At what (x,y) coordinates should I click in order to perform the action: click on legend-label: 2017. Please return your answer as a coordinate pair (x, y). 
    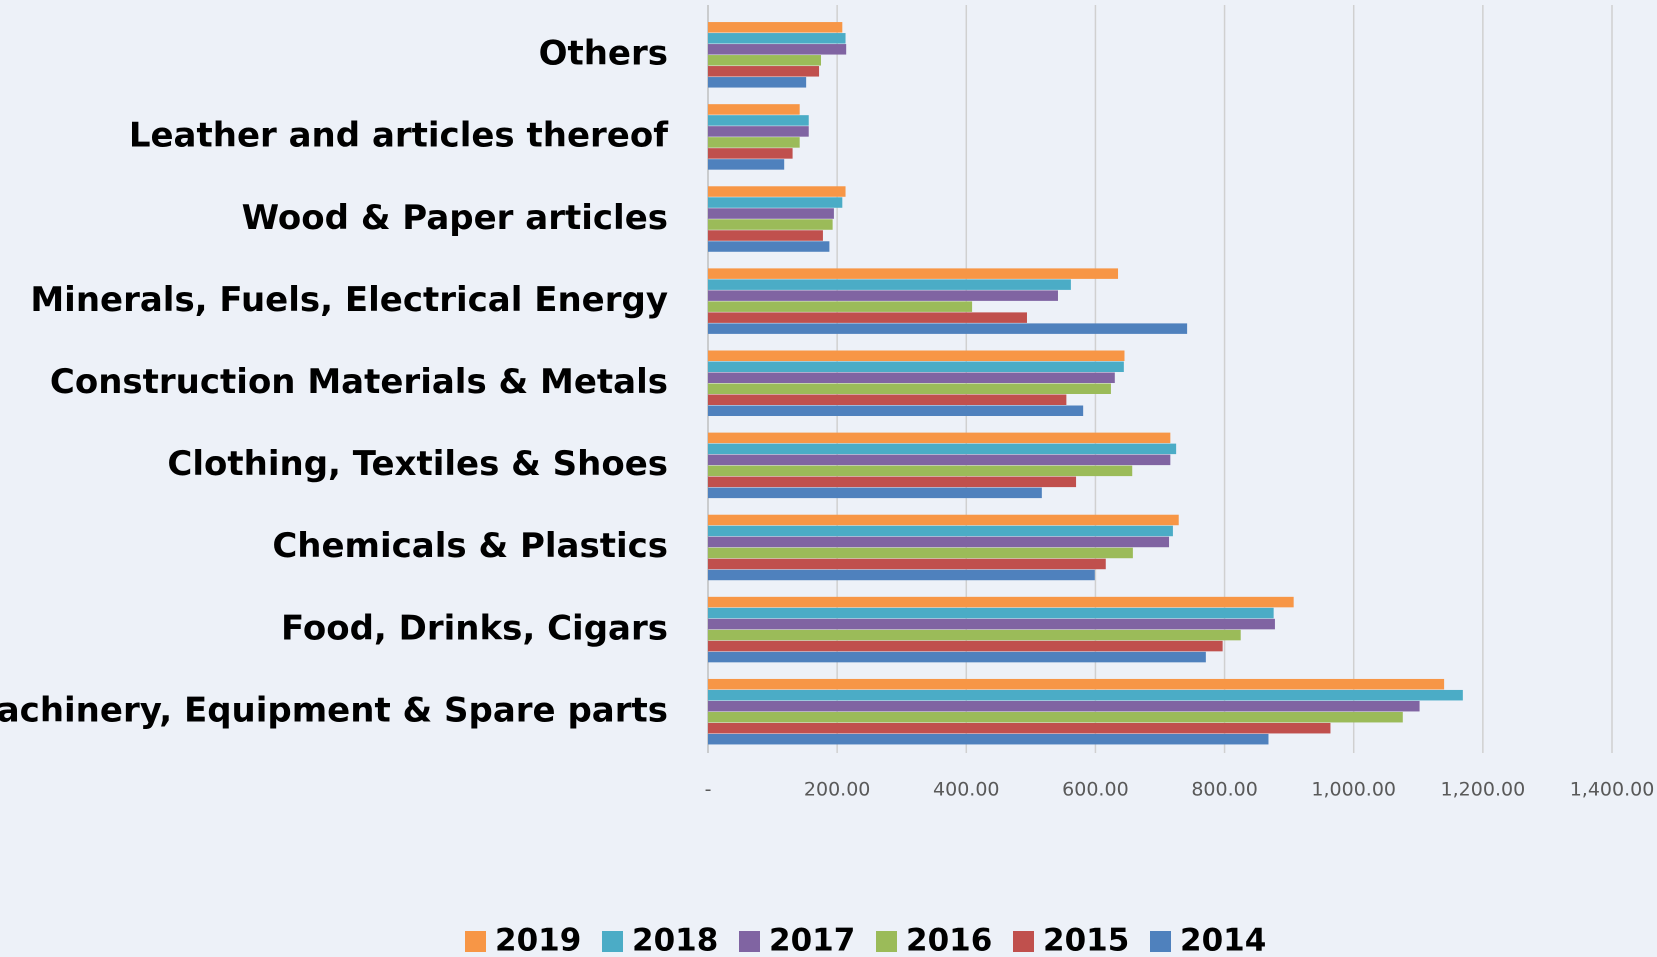
    Looking at the image, I should click on (812, 940).